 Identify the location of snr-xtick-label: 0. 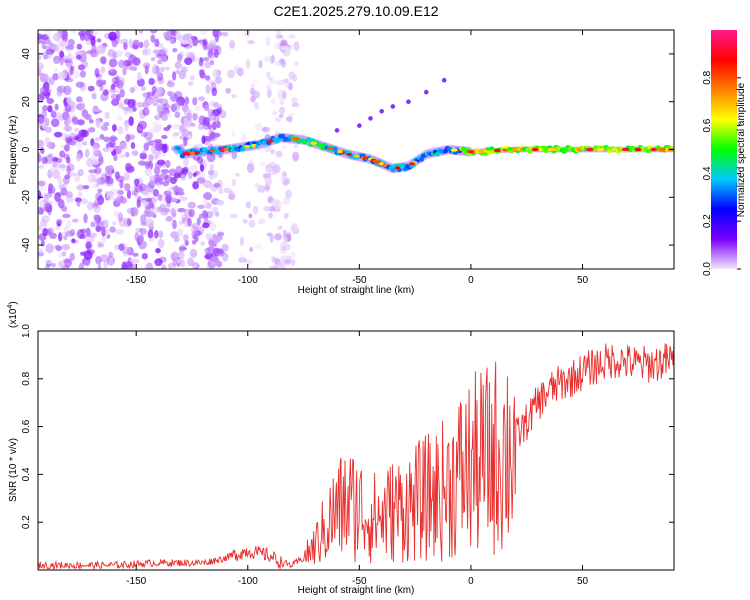
(471, 581).